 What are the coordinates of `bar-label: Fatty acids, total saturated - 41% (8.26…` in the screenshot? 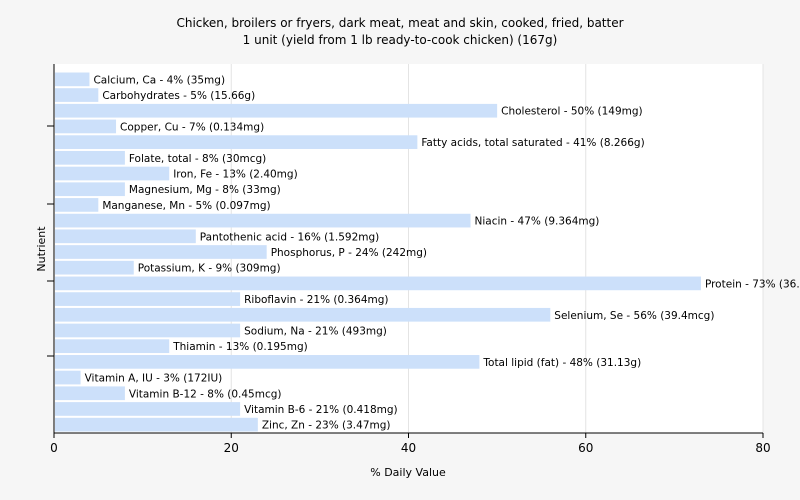 It's located at (532, 143).